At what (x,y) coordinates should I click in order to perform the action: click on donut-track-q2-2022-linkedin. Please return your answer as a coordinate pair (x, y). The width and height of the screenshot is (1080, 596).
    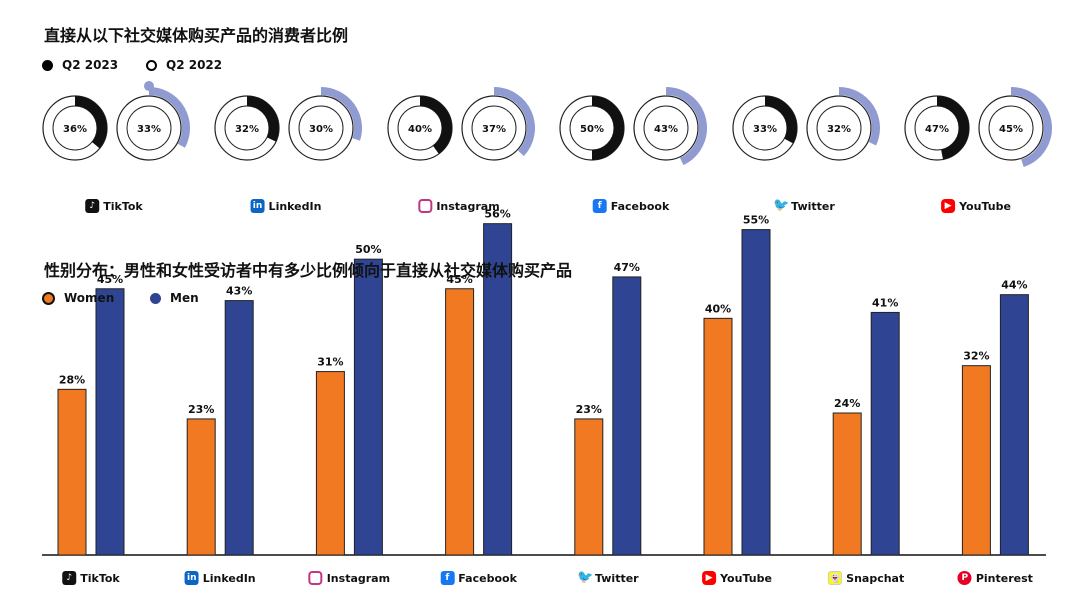
    Looking at the image, I should click on (321, 128).